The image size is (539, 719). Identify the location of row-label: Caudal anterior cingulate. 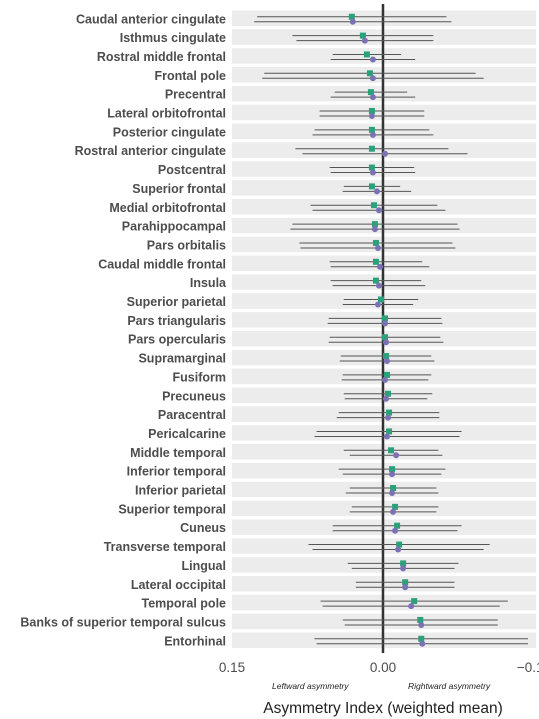
(151, 19).